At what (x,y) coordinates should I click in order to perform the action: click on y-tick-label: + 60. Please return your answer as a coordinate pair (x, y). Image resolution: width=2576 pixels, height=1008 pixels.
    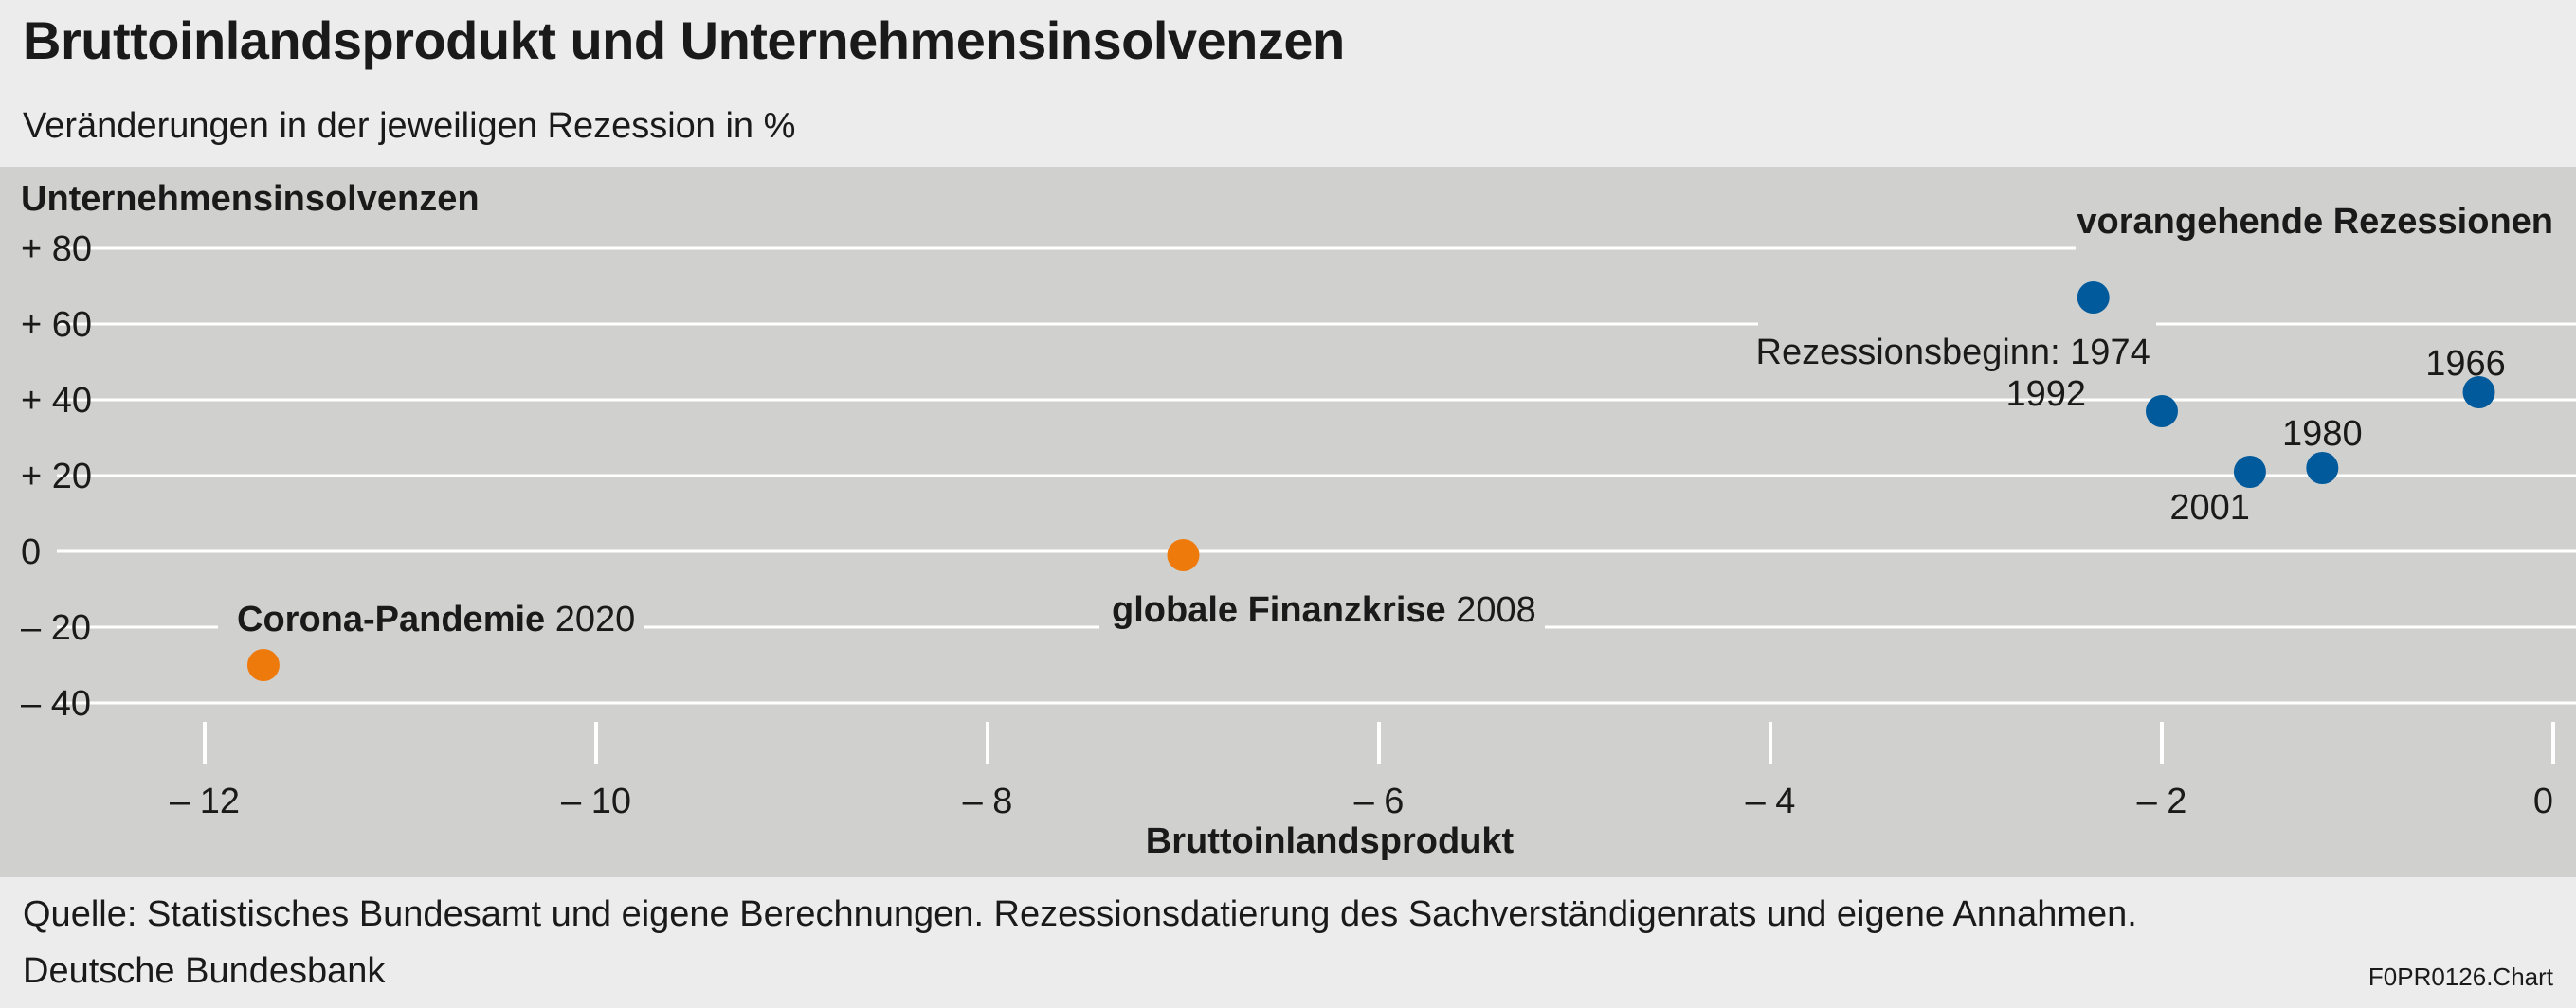
    Looking at the image, I should click on (56, 325).